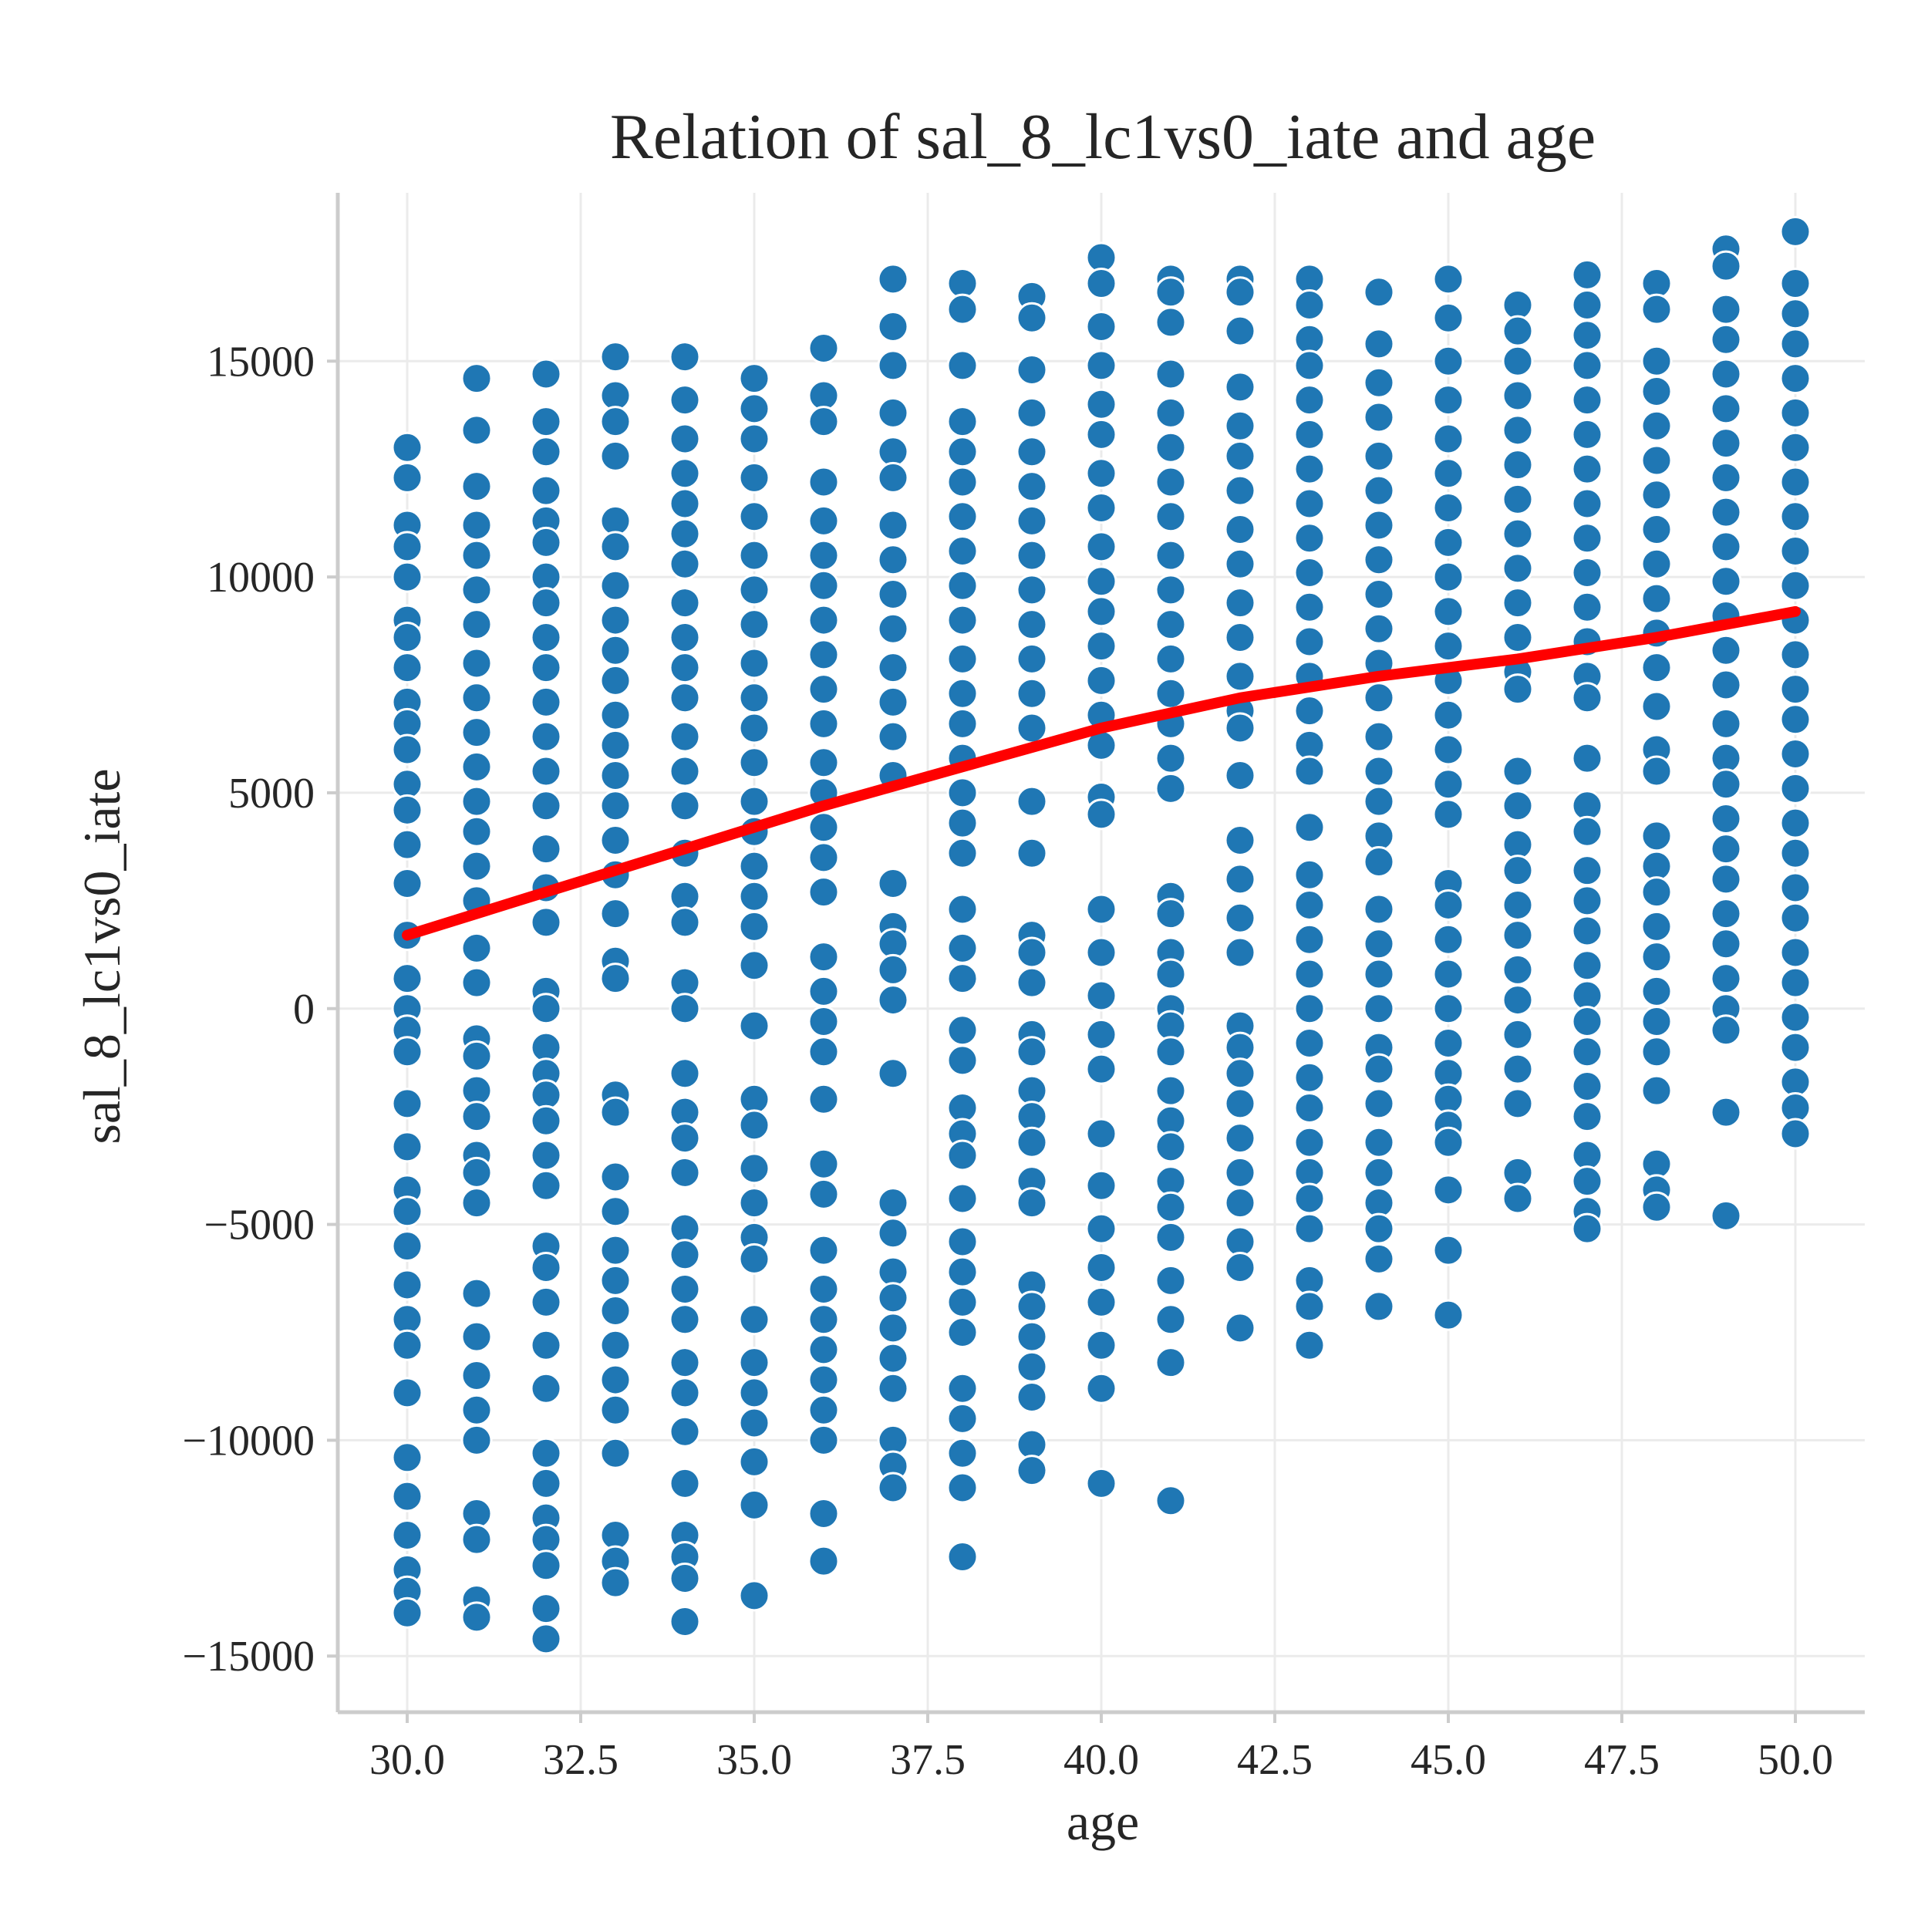  I want to click on x-tick-label: 42.5, so click(1275, 1760).